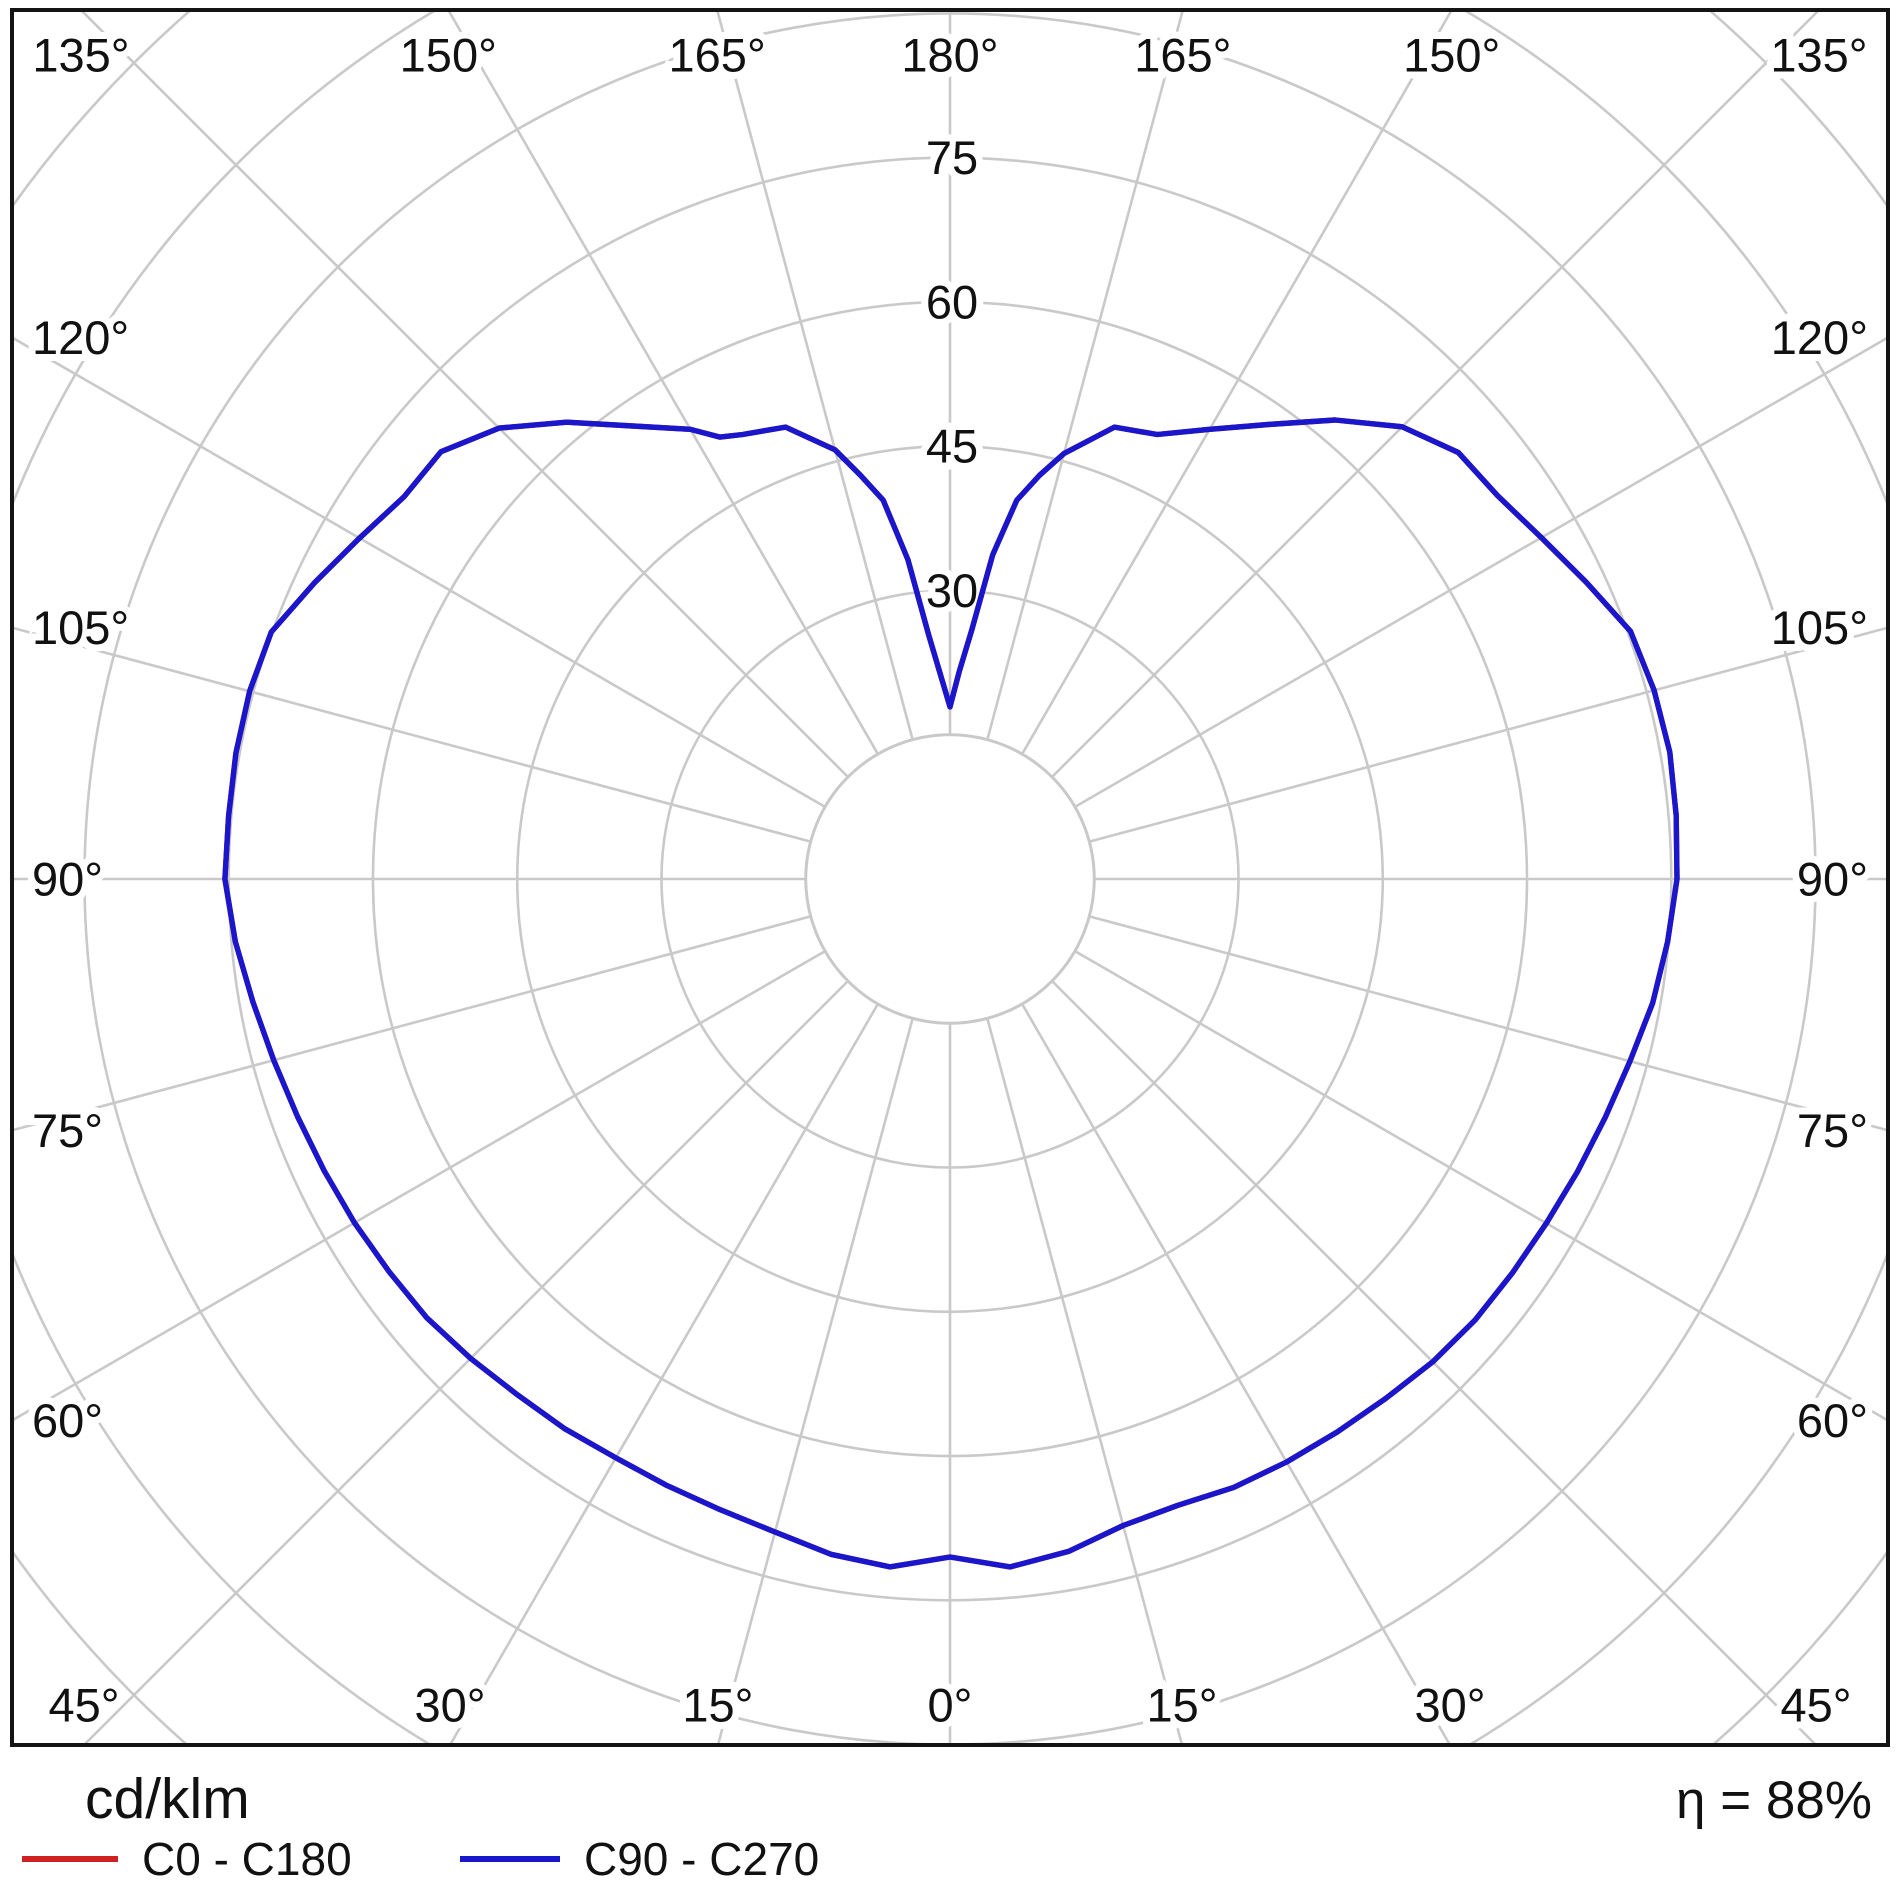  I want to click on radial-tick-label-75: 75, so click(952, 157).